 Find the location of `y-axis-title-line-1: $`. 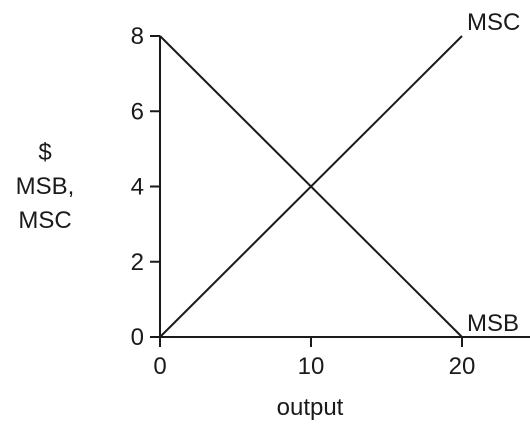

y-axis-title-line-1: $ is located at coordinates (44, 152).